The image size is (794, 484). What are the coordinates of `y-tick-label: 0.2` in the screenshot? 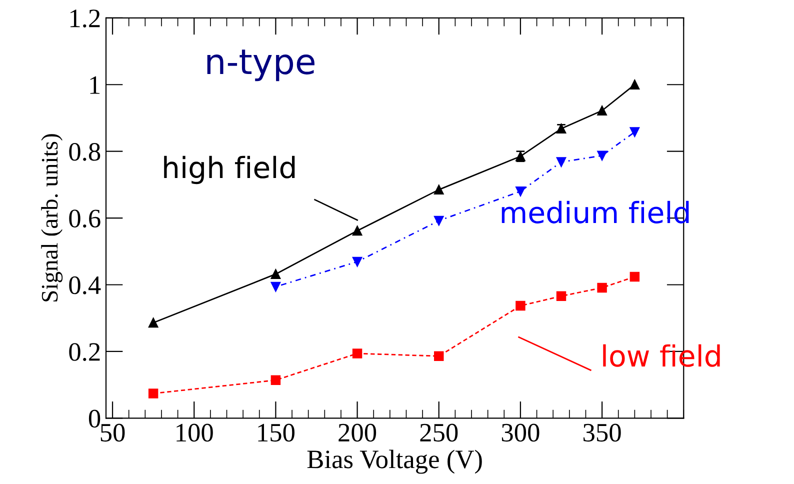 It's located at (84, 352).